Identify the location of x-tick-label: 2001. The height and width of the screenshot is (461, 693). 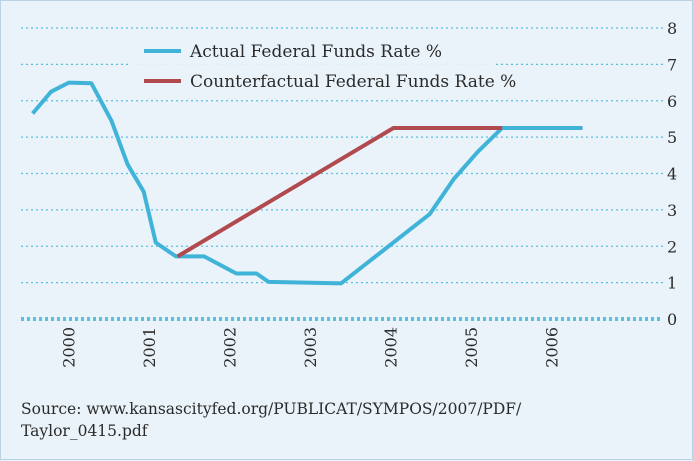
(149, 347).